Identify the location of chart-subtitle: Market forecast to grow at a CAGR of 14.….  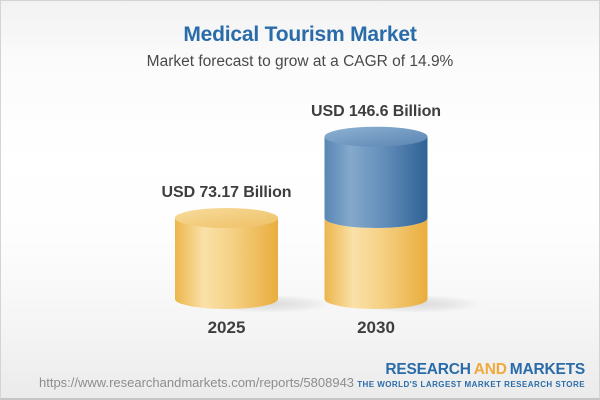
(300, 61).